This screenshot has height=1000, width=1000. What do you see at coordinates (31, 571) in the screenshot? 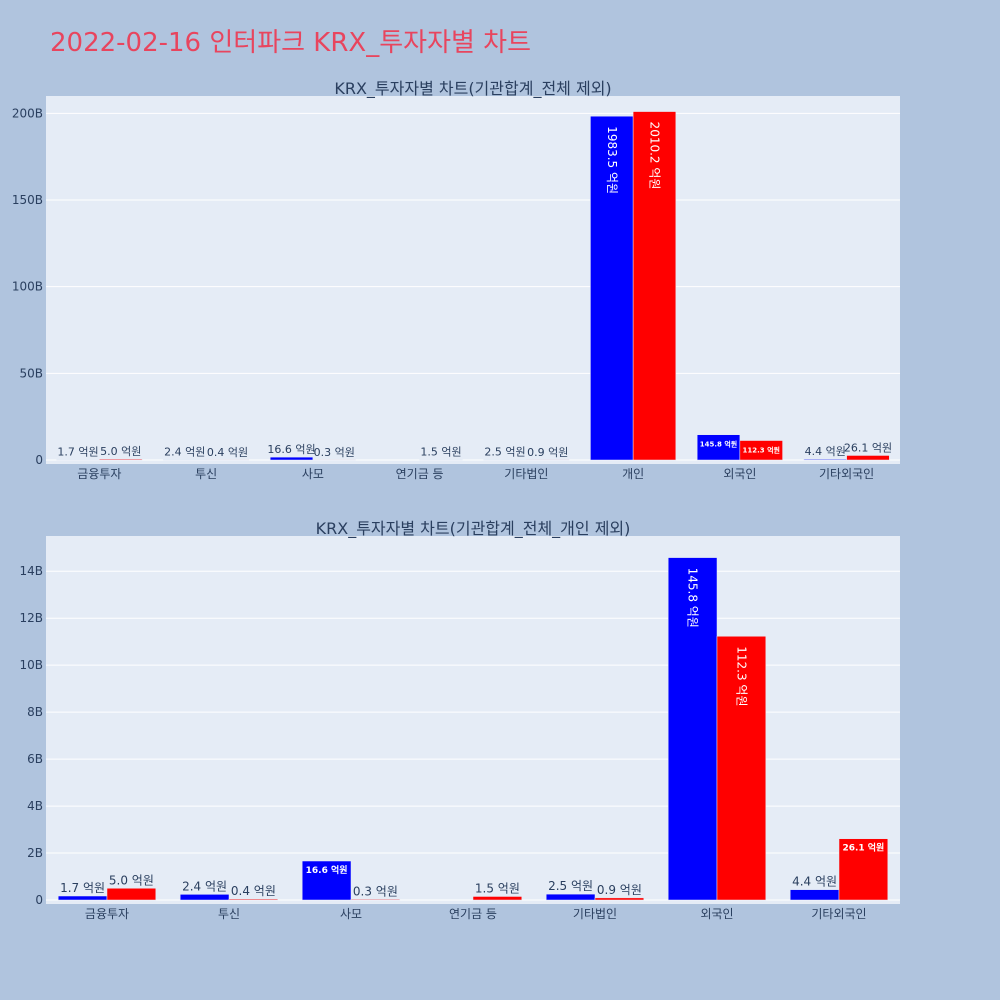
I see `y-tick-label: 14B` at bounding box center [31, 571].